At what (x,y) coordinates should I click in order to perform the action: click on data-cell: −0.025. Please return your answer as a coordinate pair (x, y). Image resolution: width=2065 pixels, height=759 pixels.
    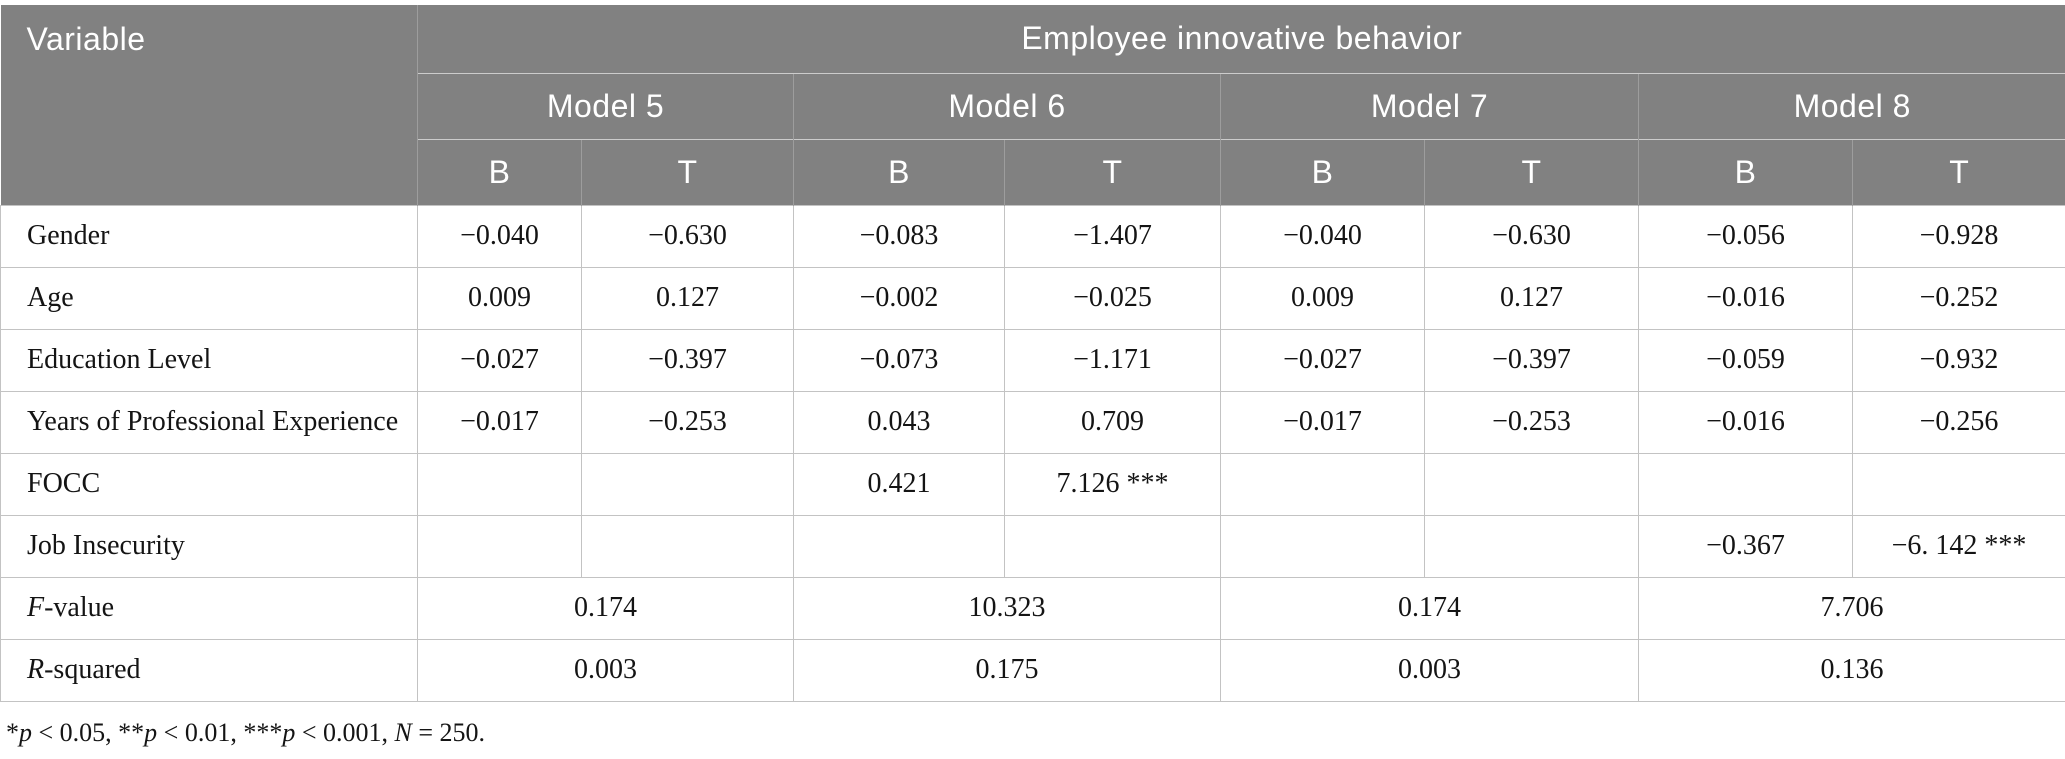
    Looking at the image, I should click on (1112, 298).